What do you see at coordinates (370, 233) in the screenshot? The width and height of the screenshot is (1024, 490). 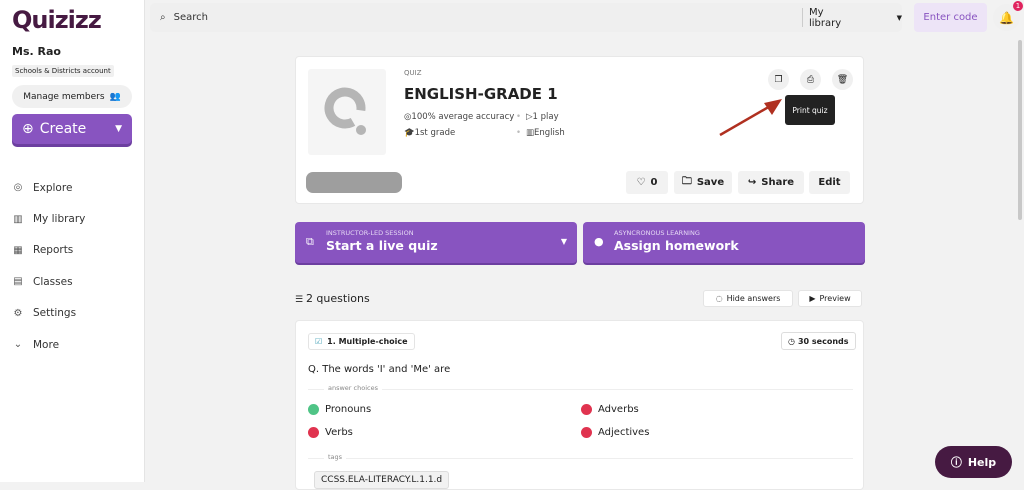 I see `live-sublabel: INSTRUCTOR-LED SESSION` at bounding box center [370, 233].